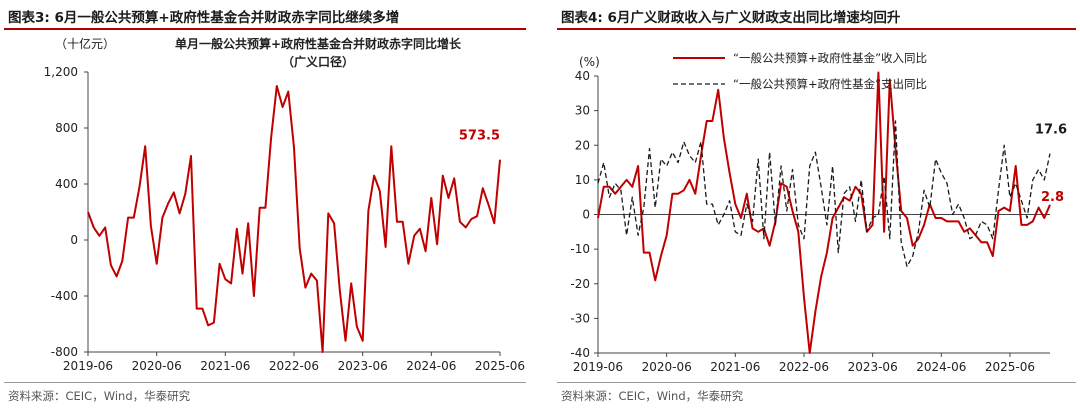  What do you see at coordinates (580, 249) in the screenshot?
I see `y-tick-label: -10` at bounding box center [580, 249].